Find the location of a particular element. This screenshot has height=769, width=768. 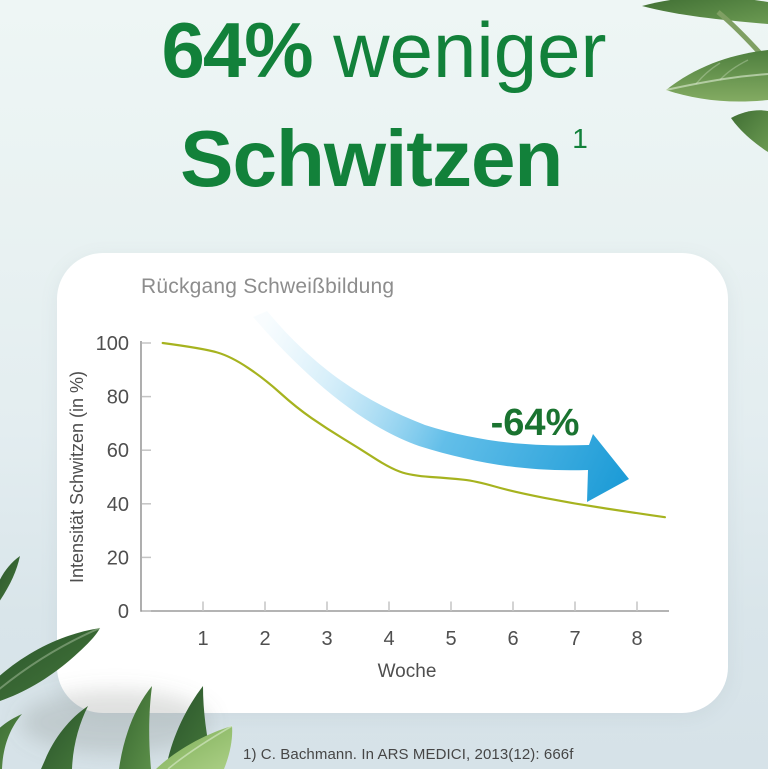

annotation-minus-64: -64% is located at coordinates (535, 423).